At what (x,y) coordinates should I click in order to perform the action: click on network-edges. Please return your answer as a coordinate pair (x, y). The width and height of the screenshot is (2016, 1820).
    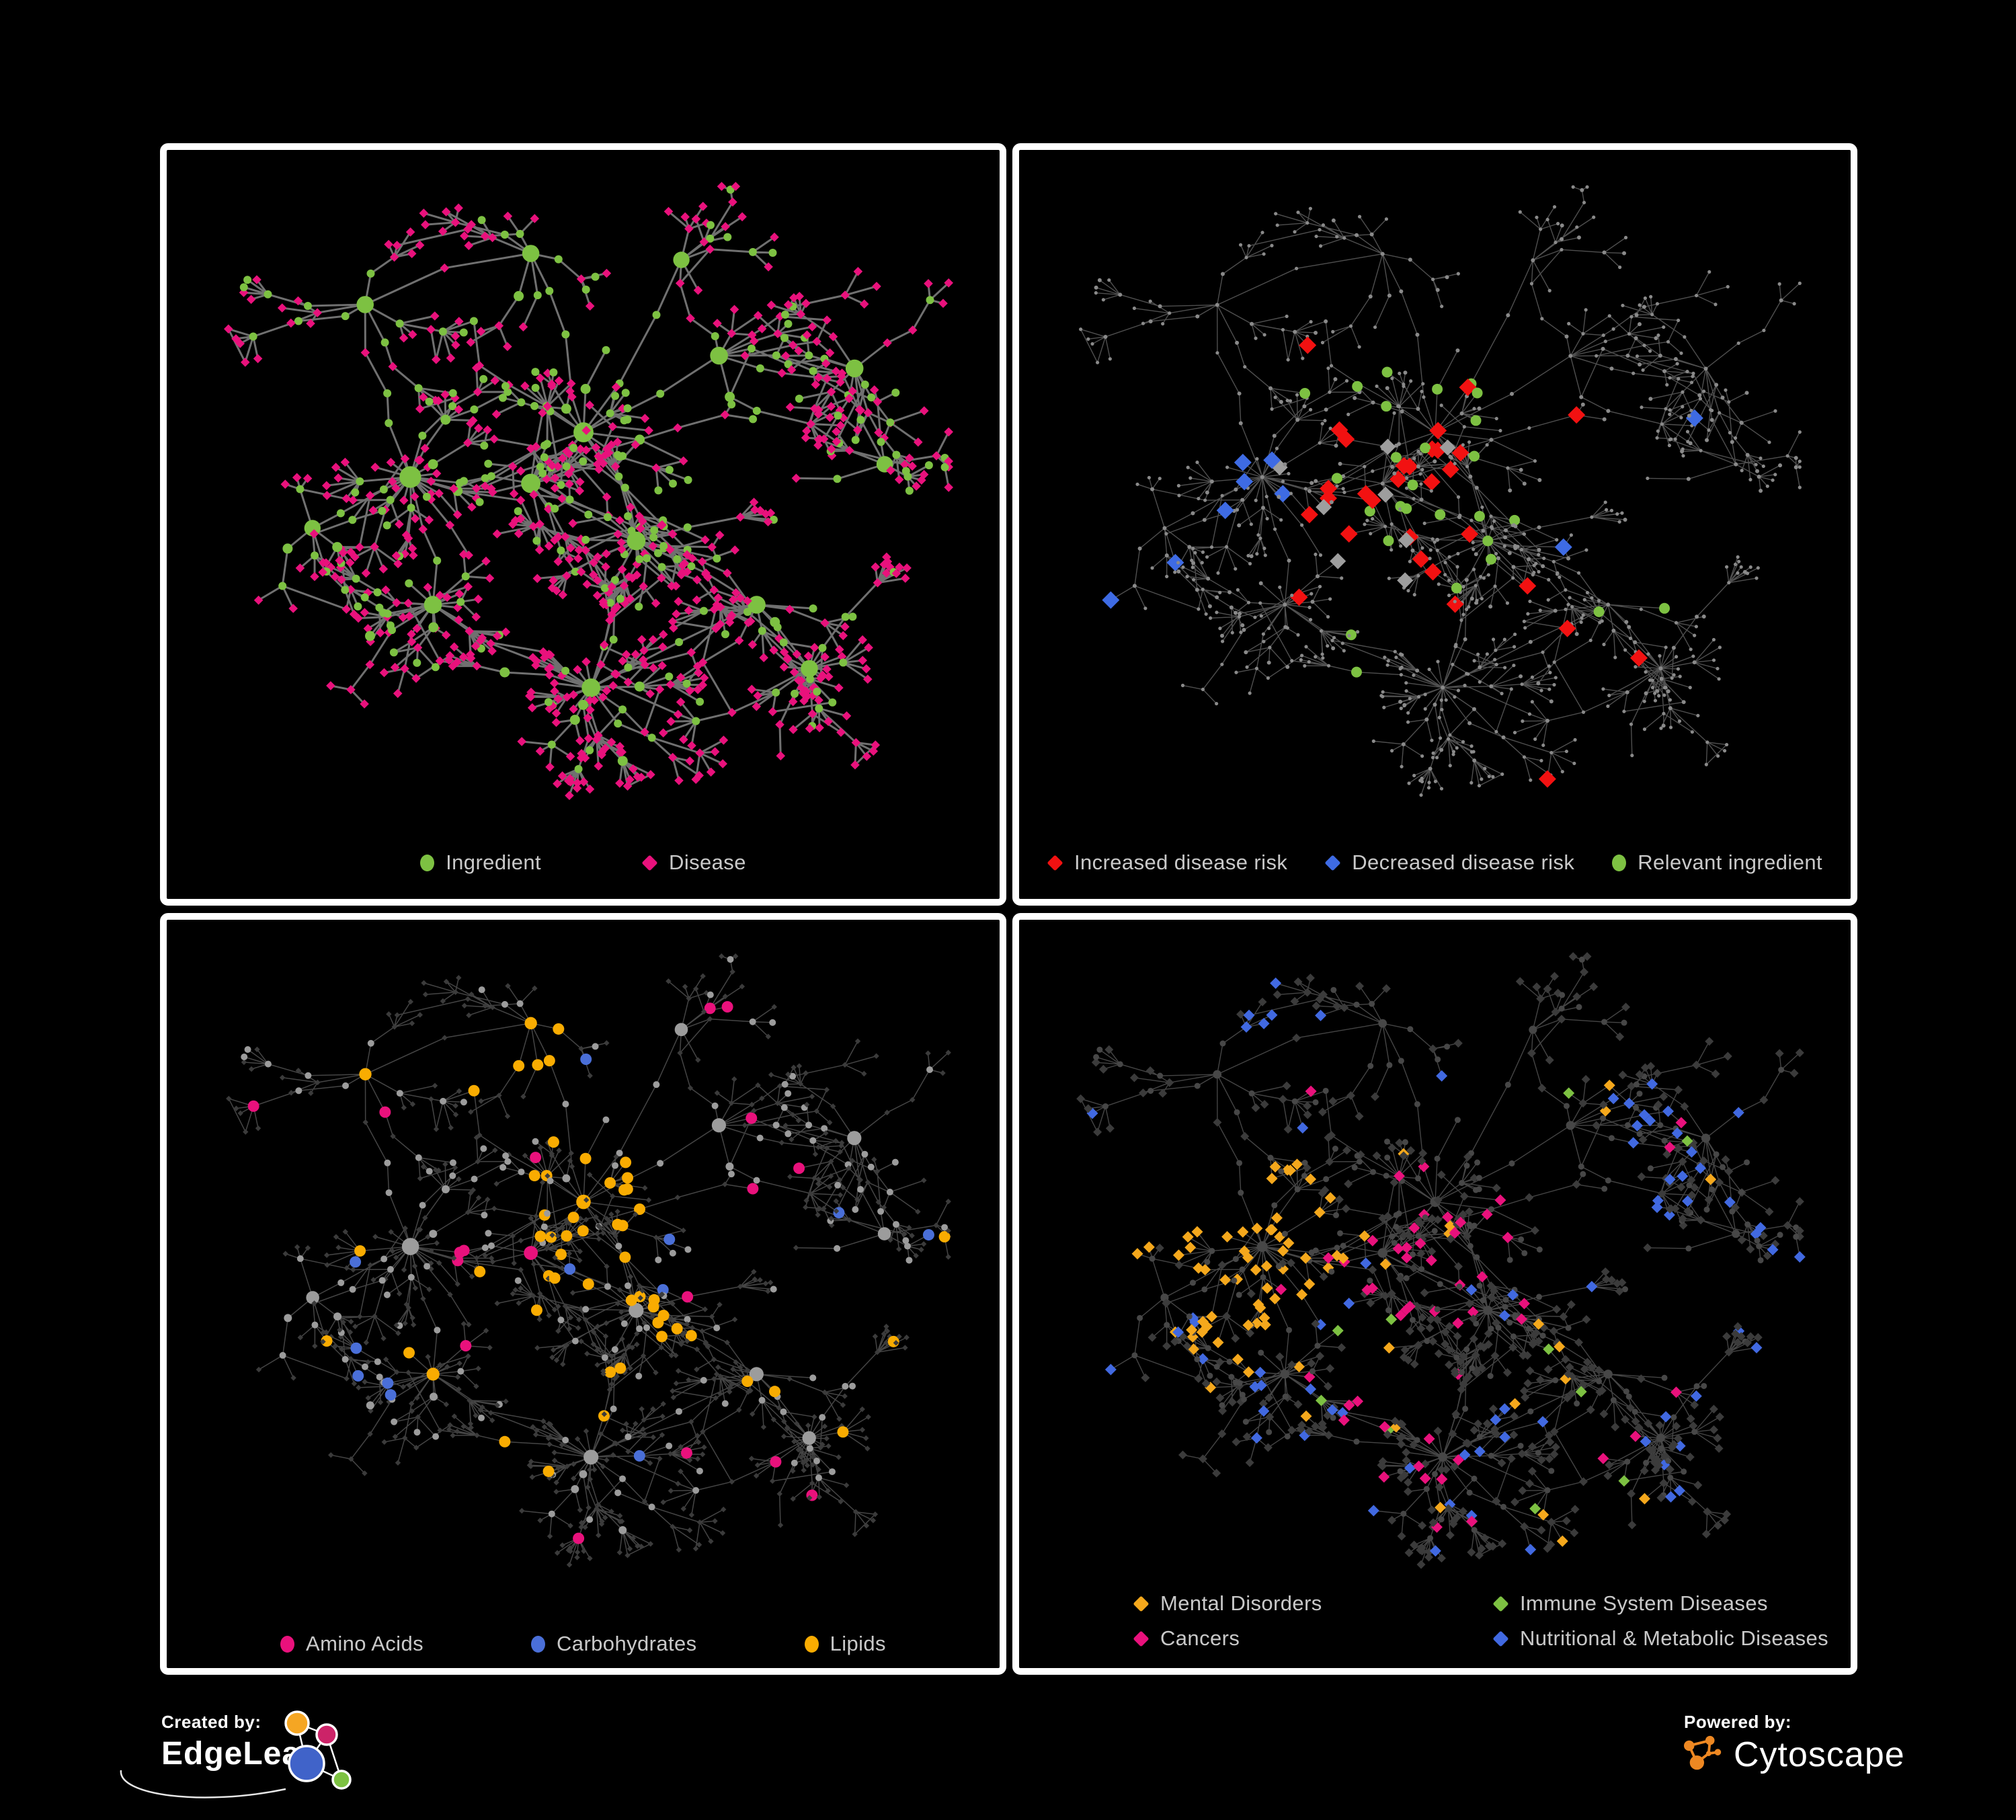
    Looking at the image, I should click on (1440, 491).